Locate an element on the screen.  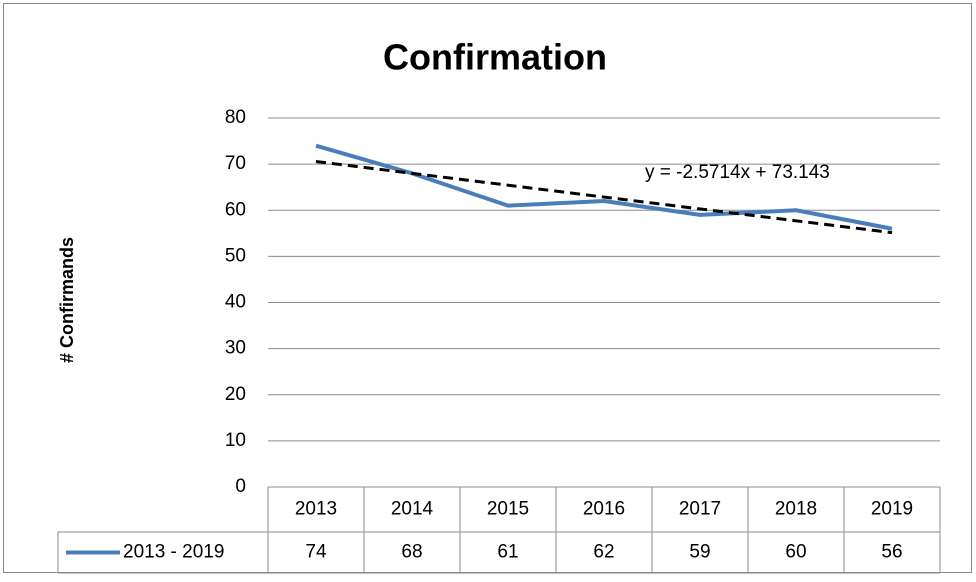
y-tick-label: 50 is located at coordinates (235, 255).